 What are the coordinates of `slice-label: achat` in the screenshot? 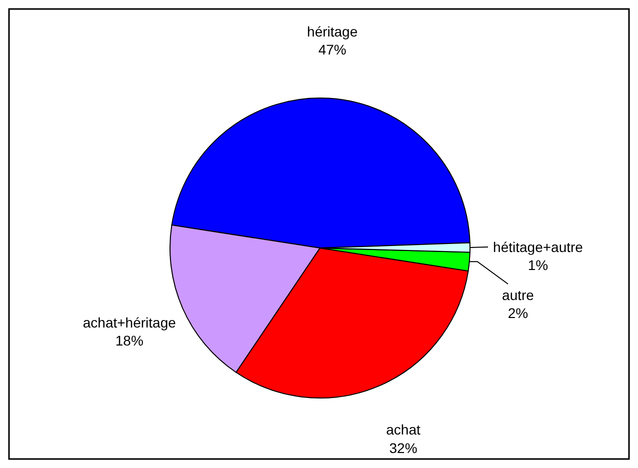 It's located at (403, 430).